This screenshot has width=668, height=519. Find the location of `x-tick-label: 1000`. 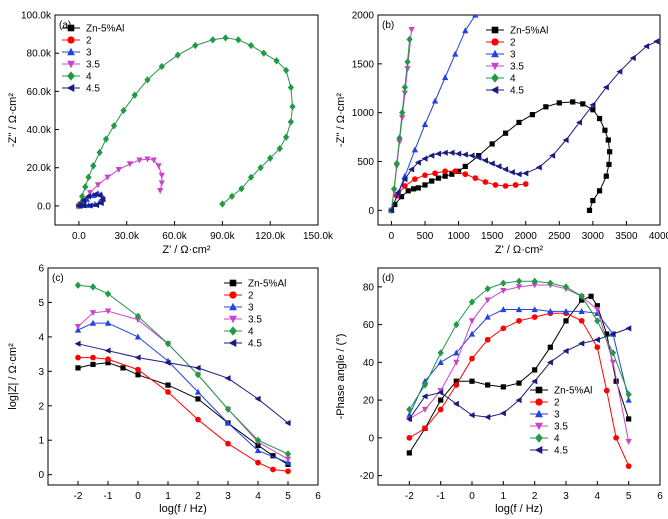

x-tick-label: 1000 is located at coordinates (458, 236).